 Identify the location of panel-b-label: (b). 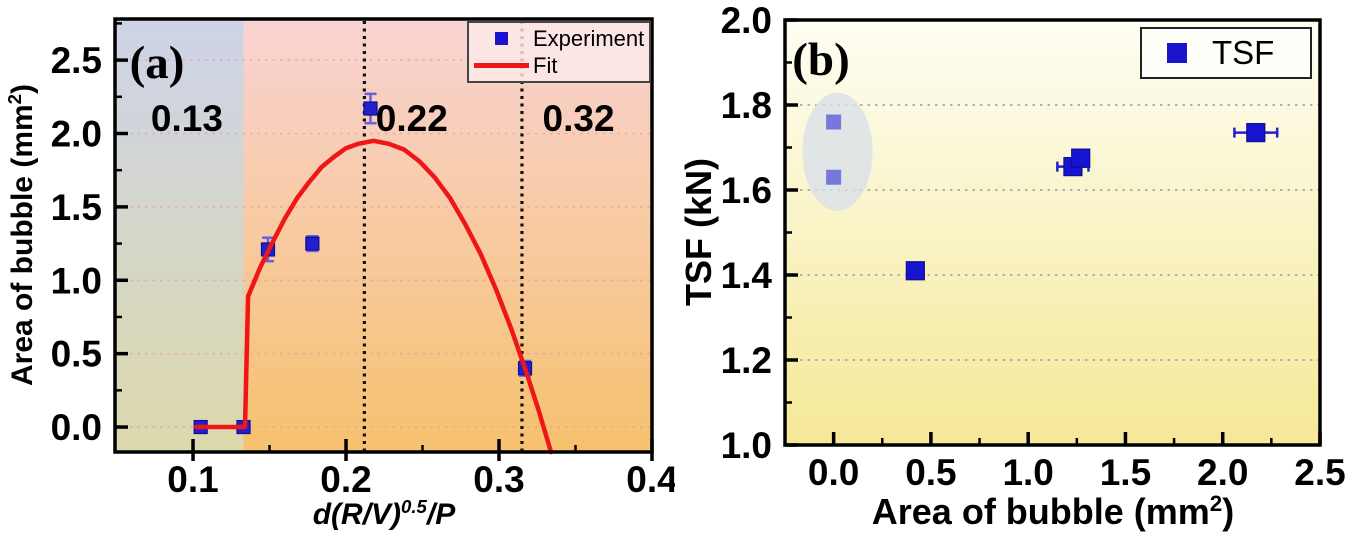
(821, 60).